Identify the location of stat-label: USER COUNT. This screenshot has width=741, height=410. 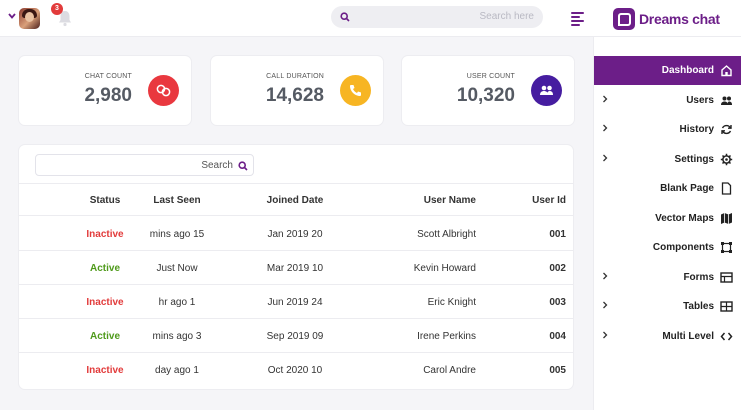
(490, 76).